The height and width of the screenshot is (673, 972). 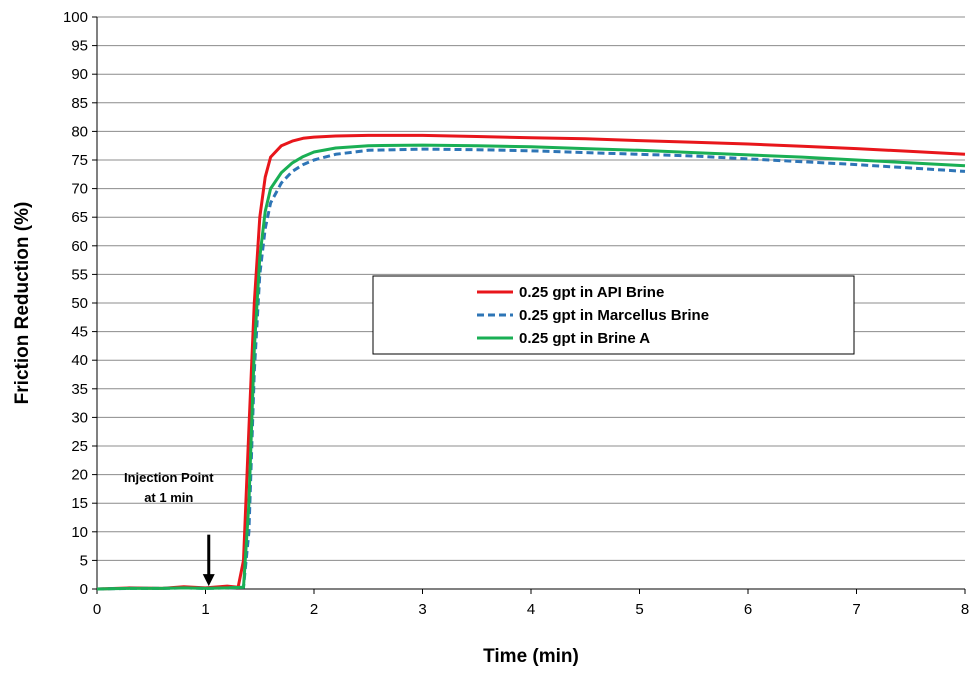 I want to click on y-tick-label: 10, so click(x=79, y=532).